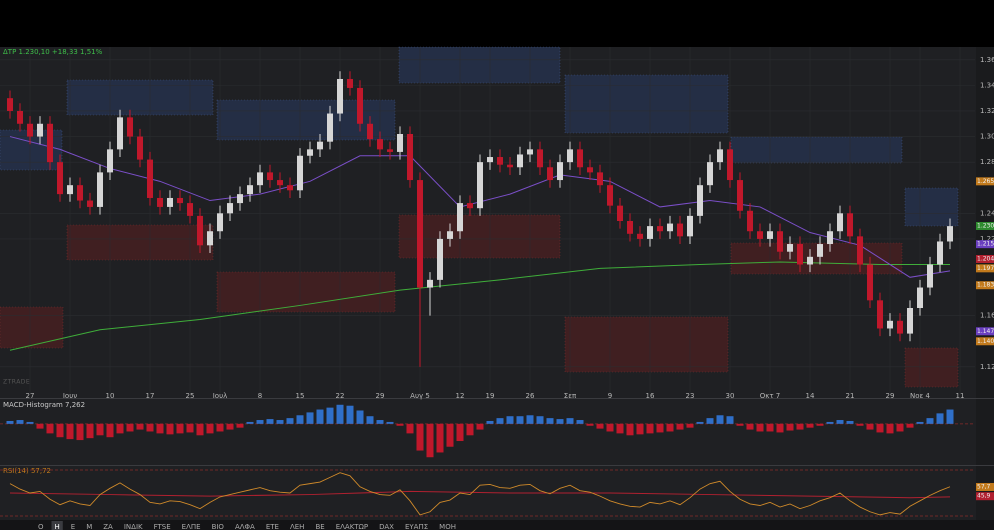 The width and height of the screenshot is (994, 530). I want to click on toolbar-button: DAX, so click(386, 526).